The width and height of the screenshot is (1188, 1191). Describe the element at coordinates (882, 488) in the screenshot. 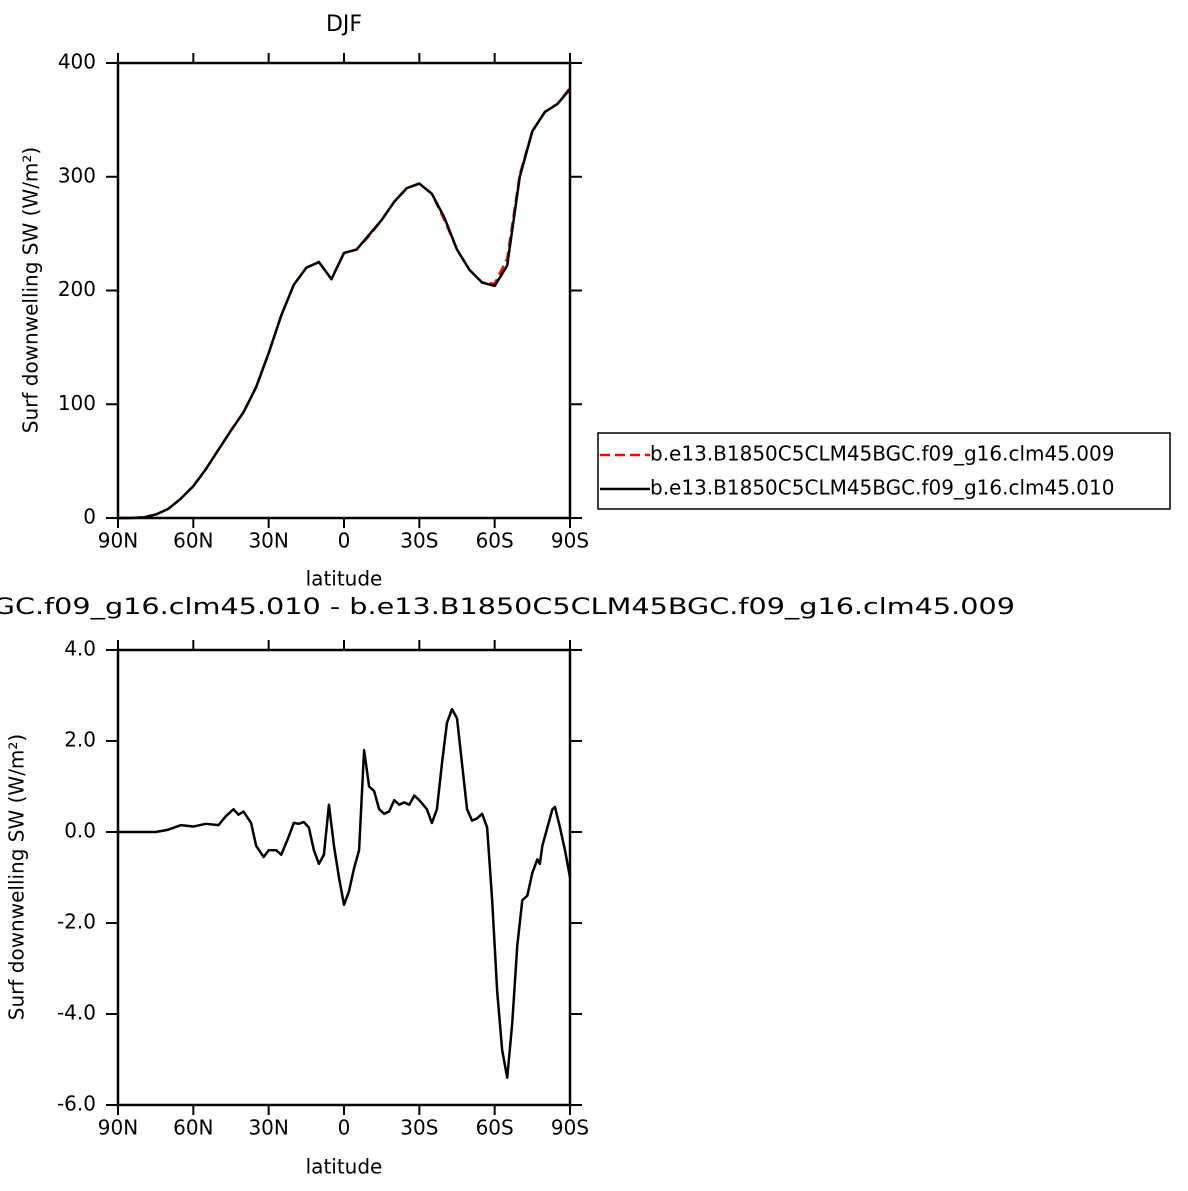

I see `legend-label: b.e13.B1850C5CLM45BGC.f09_g16.clm45.010` at that location.